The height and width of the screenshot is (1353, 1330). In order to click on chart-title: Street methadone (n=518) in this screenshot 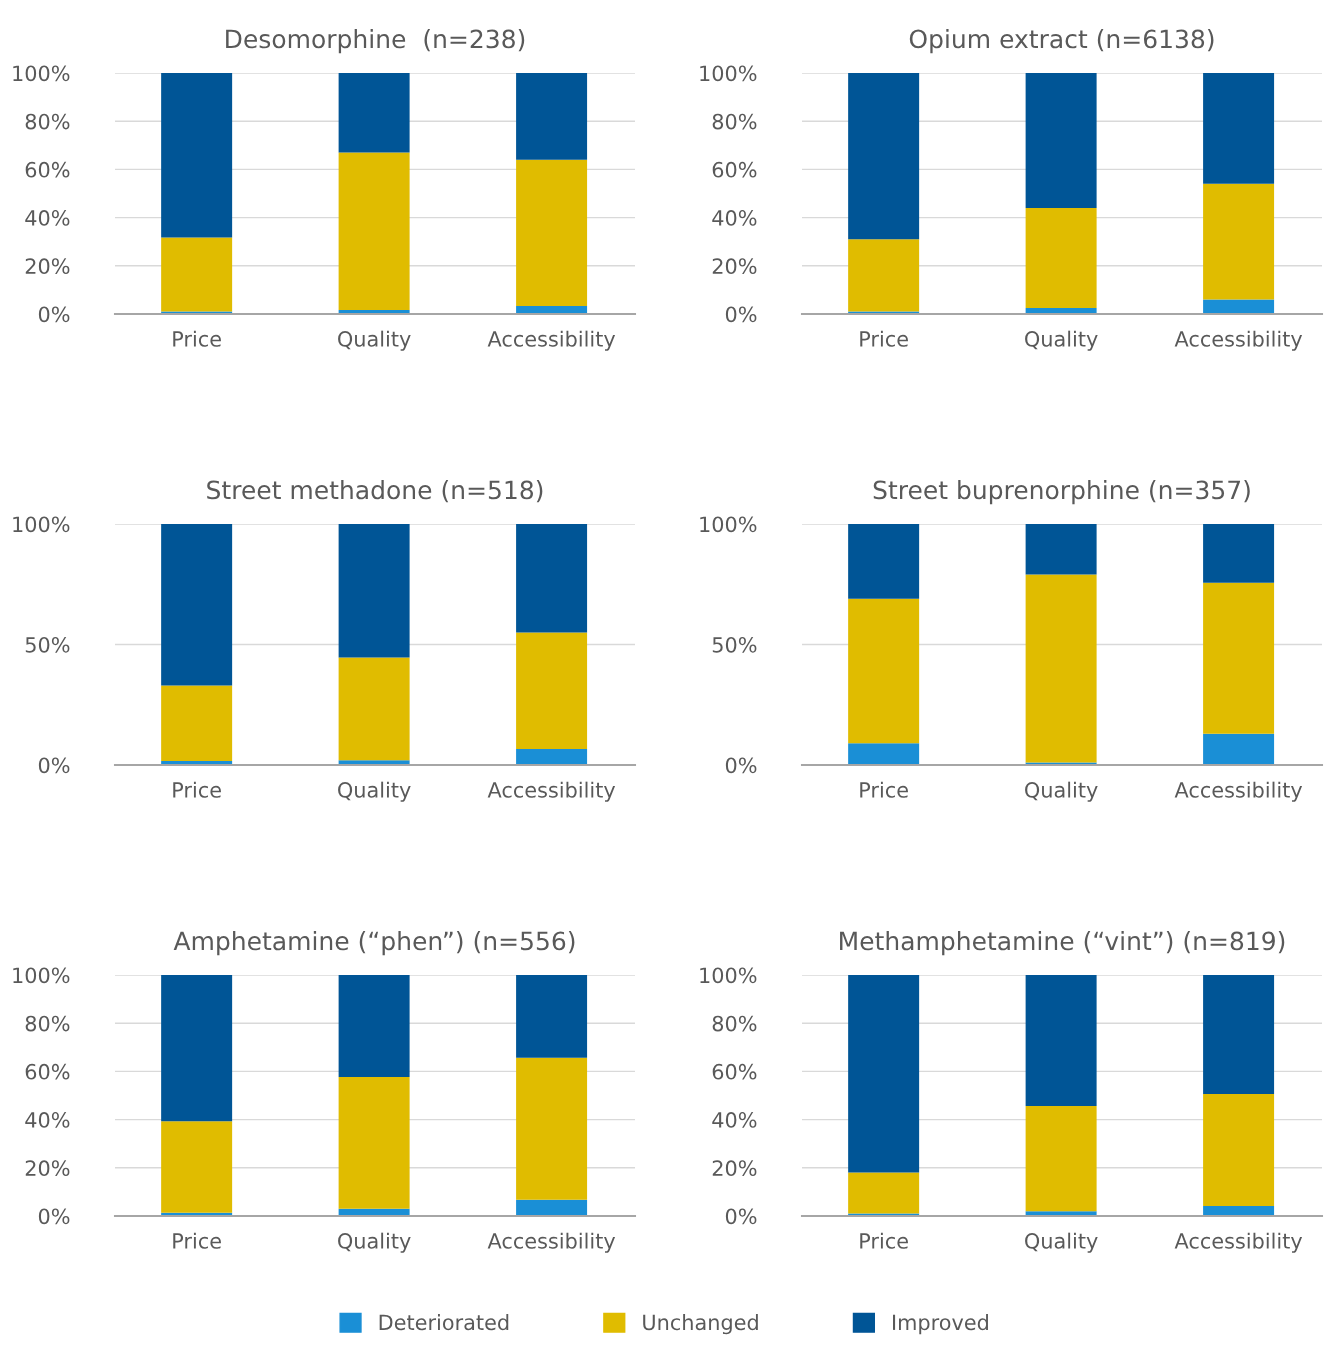, I will do `click(375, 491)`.